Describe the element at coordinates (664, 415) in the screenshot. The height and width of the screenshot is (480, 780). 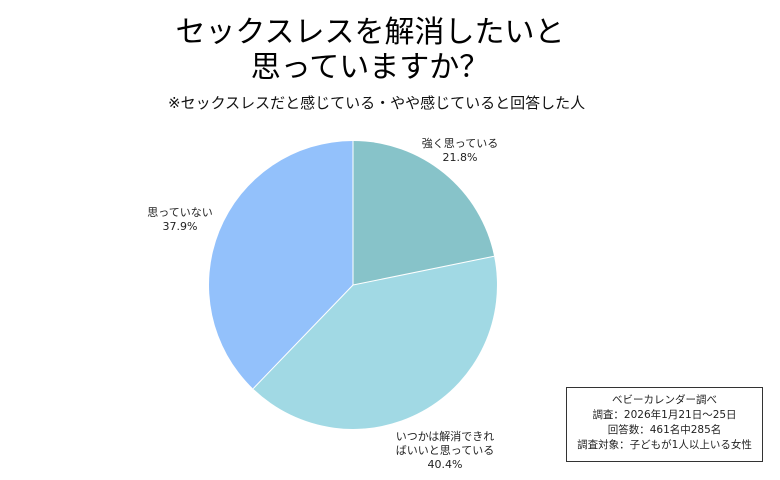
I see `survey-date: 調査：2026年1月21日～25日` at that location.